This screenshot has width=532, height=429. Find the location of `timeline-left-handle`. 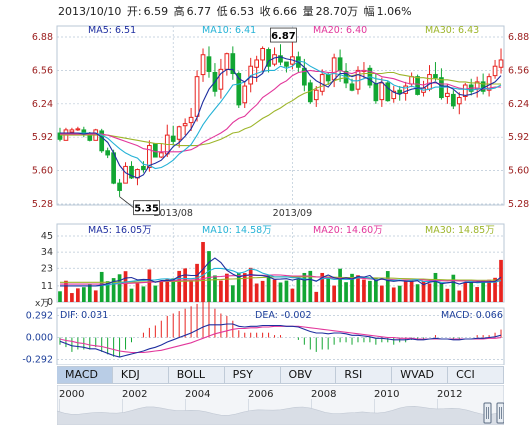

timeline-left-handle is located at coordinates (487, 413).